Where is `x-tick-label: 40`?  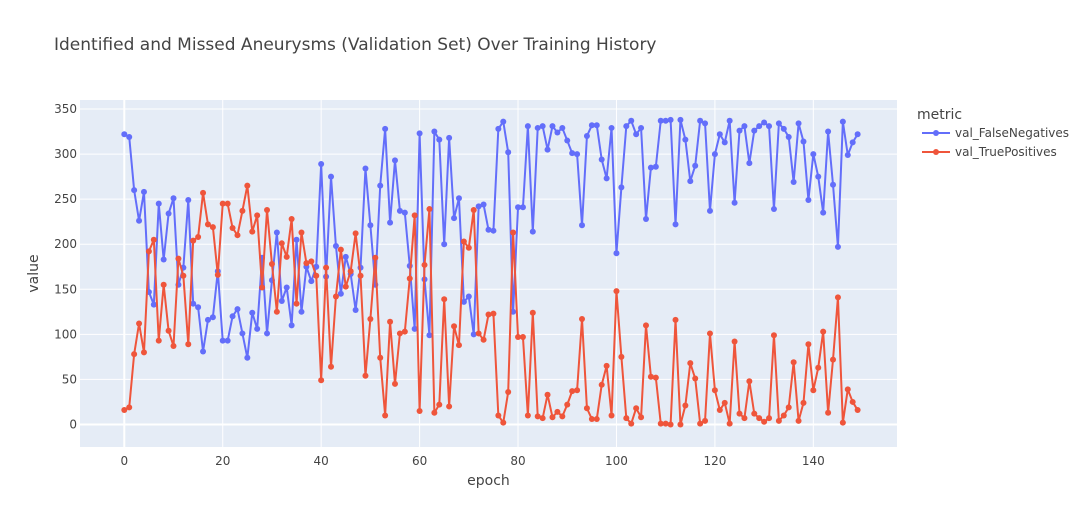 x-tick-label: 40 is located at coordinates (321, 461).